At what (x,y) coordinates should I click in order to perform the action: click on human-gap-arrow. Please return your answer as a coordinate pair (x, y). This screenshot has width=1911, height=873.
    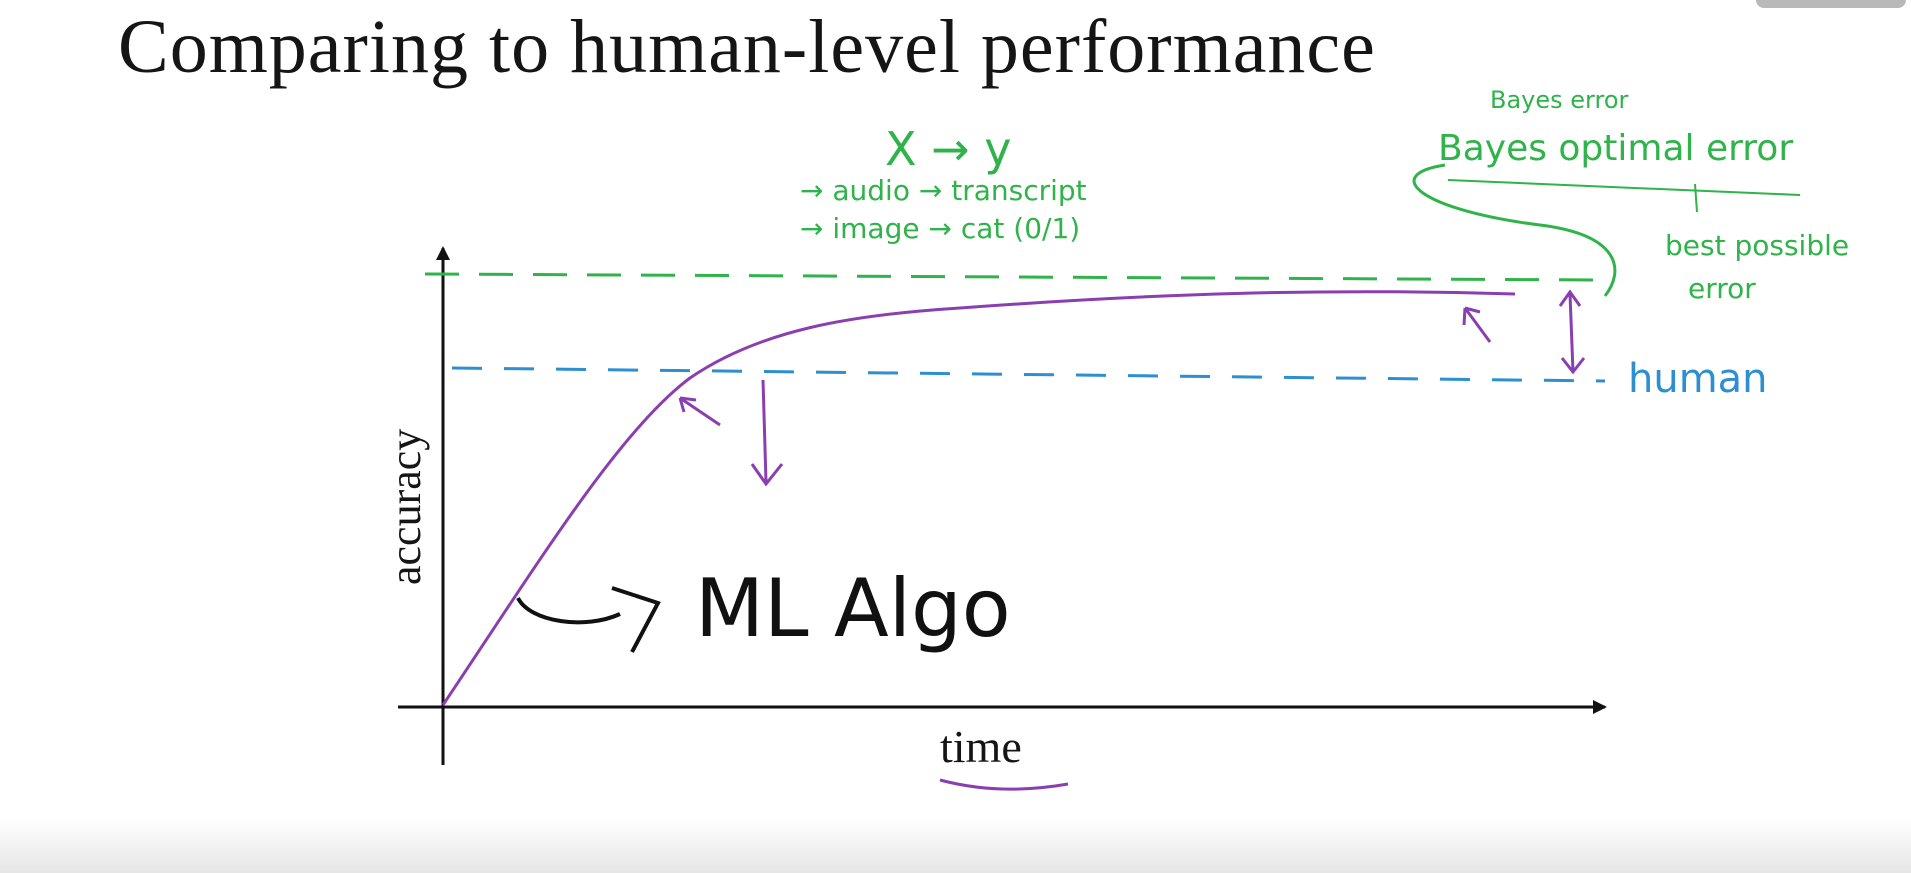
    Looking at the image, I should click on (731, 433).